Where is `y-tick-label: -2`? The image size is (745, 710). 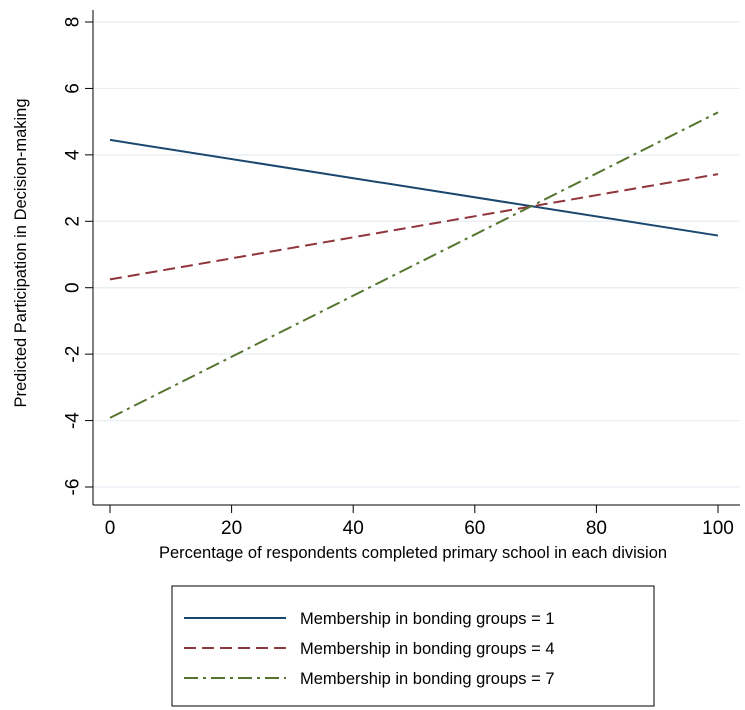 y-tick-label: -2 is located at coordinates (73, 354).